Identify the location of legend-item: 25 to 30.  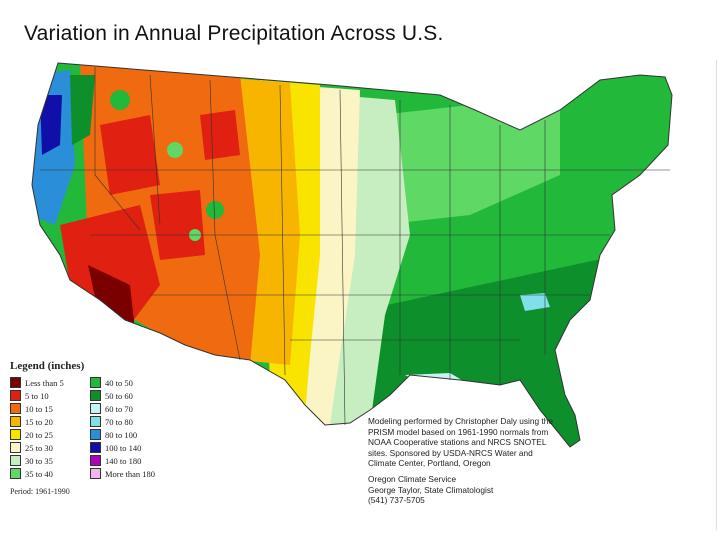
(49, 447).